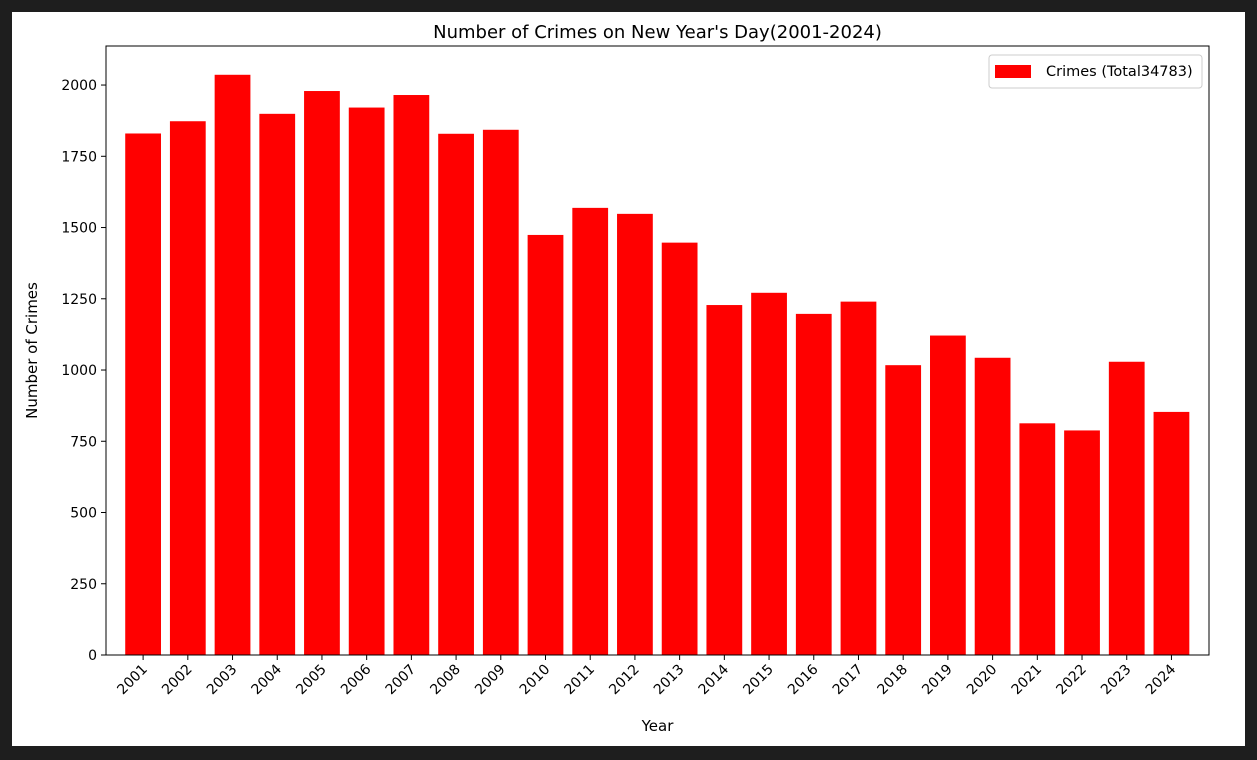 The width and height of the screenshot is (1257, 760). What do you see at coordinates (132, 680) in the screenshot?
I see `x-tick-label: 2001` at bounding box center [132, 680].